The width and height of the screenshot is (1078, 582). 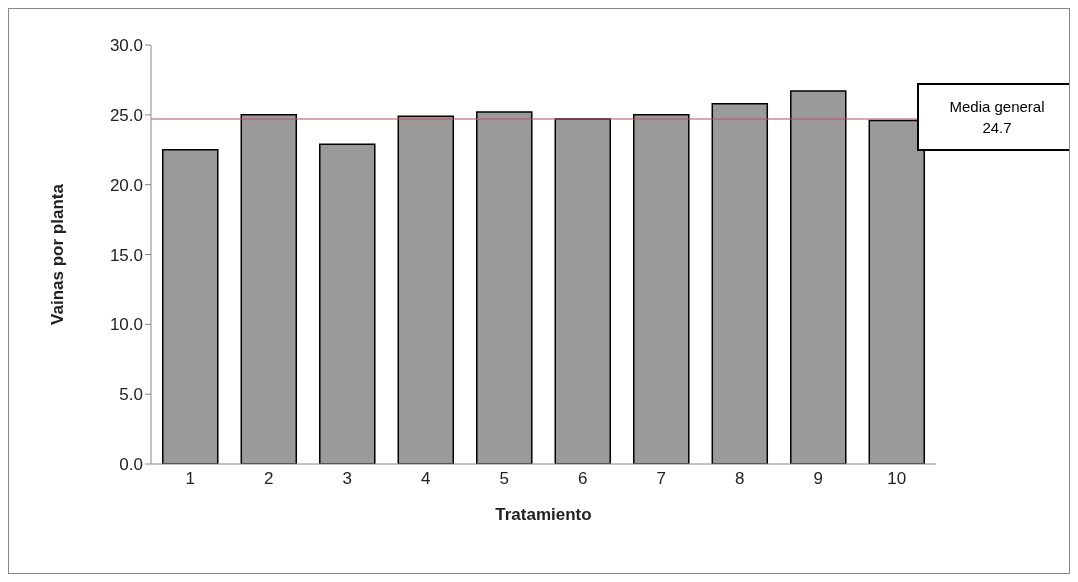 What do you see at coordinates (269, 479) in the screenshot?
I see `x-tick-label: 2` at bounding box center [269, 479].